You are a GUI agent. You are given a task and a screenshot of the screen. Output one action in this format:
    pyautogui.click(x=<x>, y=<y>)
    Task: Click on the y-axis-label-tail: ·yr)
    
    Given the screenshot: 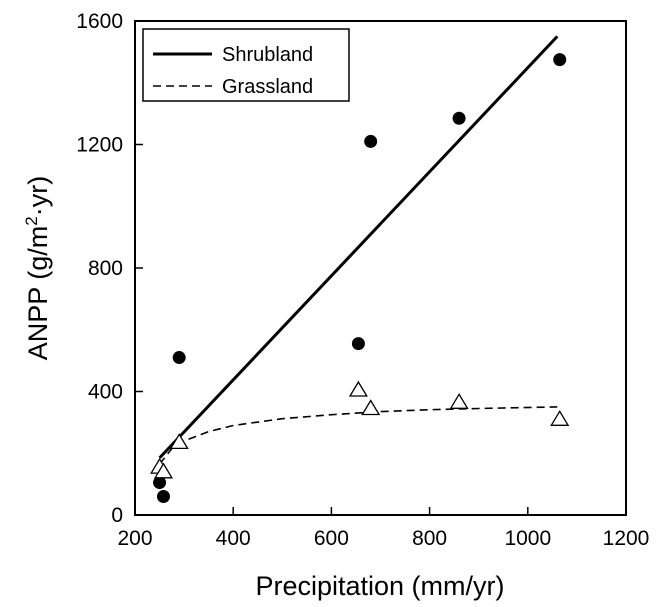 What is the action you would take?
    pyautogui.click(x=38, y=196)
    